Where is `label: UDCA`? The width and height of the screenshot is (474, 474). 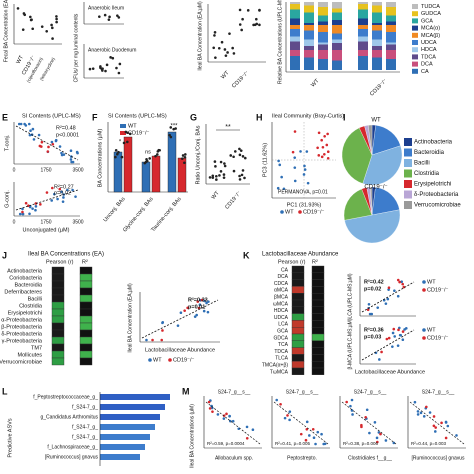 label: UDCA is located at coordinates (281, 318).